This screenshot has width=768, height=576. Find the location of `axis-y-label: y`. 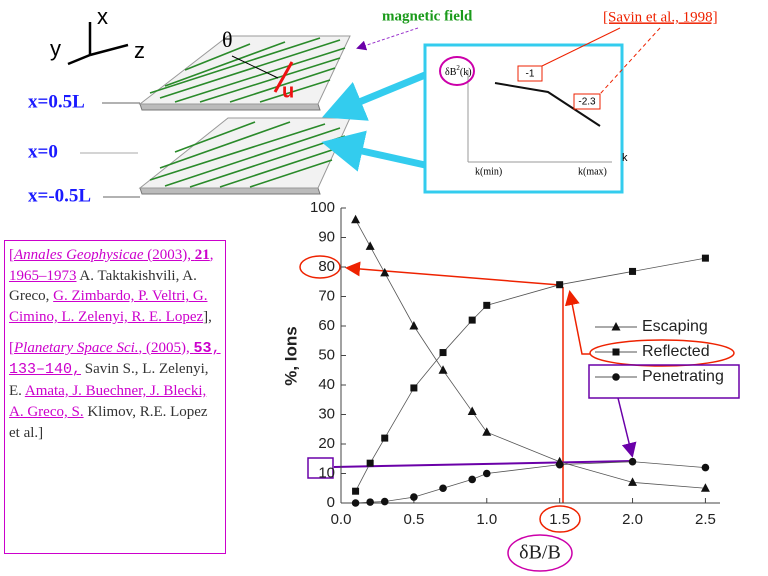

axis-y-label: y is located at coordinates (55, 48).